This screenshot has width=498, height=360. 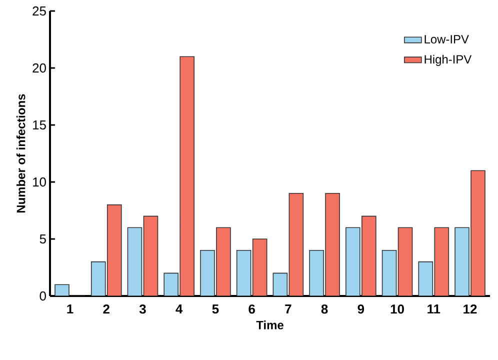 What do you see at coordinates (39, 182) in the screenshot?
I see `y-tick-label: 10` at bounding box center [39, 182].